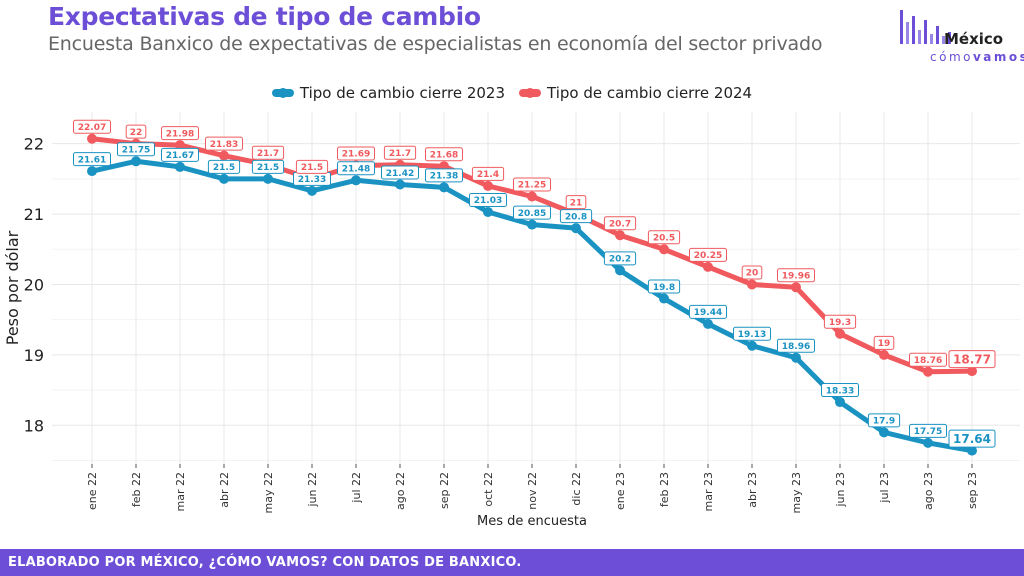 This screenshot has width=1024, height=576. I want to click on data-label: 21.33, so click(312, 180).